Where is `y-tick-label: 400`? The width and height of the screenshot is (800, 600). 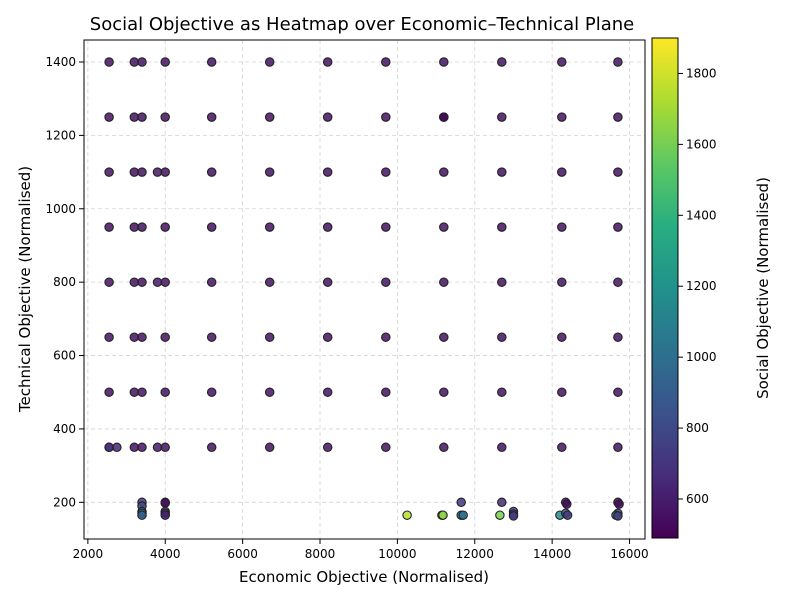
y-tick-label: 400 is located at coordinates (64, 429).